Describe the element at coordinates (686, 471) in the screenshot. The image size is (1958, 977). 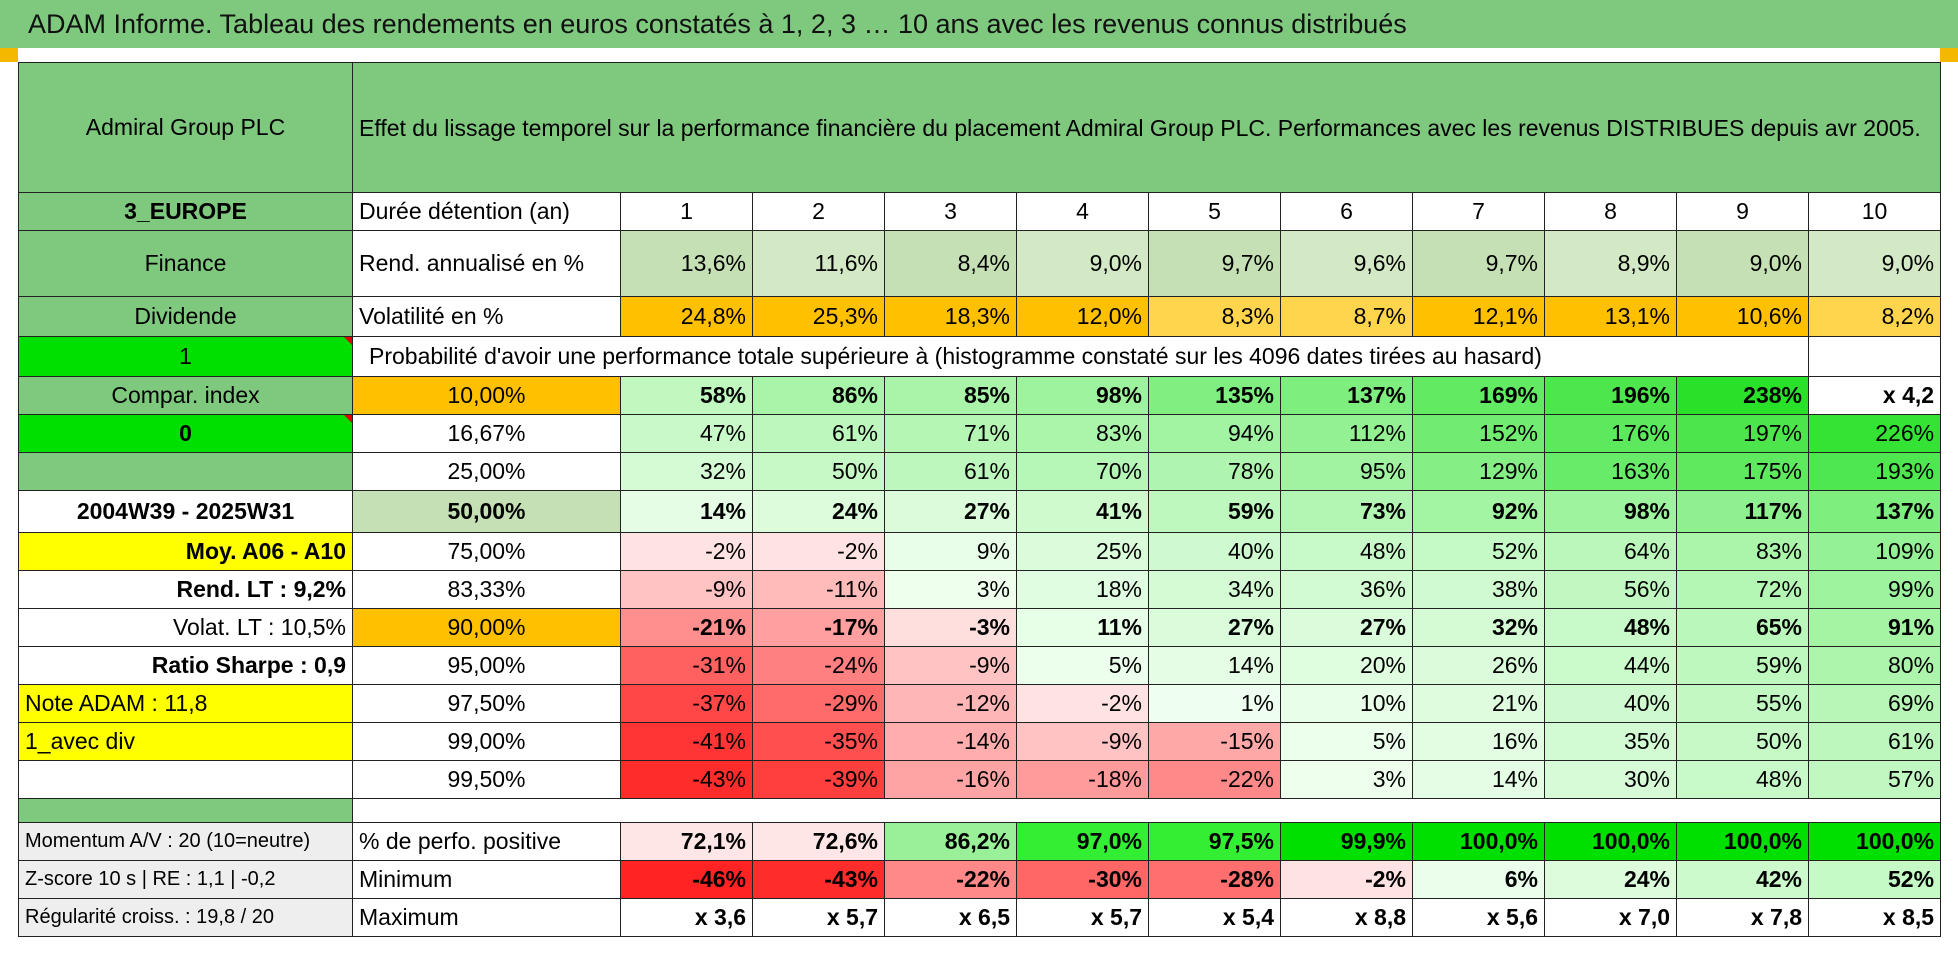
I see `proba-cell: 32%` at that location.